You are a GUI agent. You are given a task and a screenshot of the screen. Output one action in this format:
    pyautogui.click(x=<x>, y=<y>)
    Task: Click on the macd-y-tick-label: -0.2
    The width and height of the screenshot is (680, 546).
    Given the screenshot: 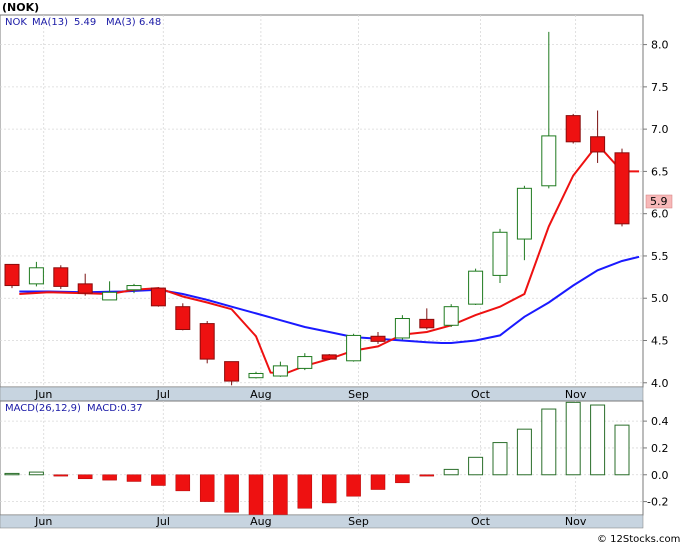 What is the action you would take?
    pyautogui.click(x=657, y=502)
    